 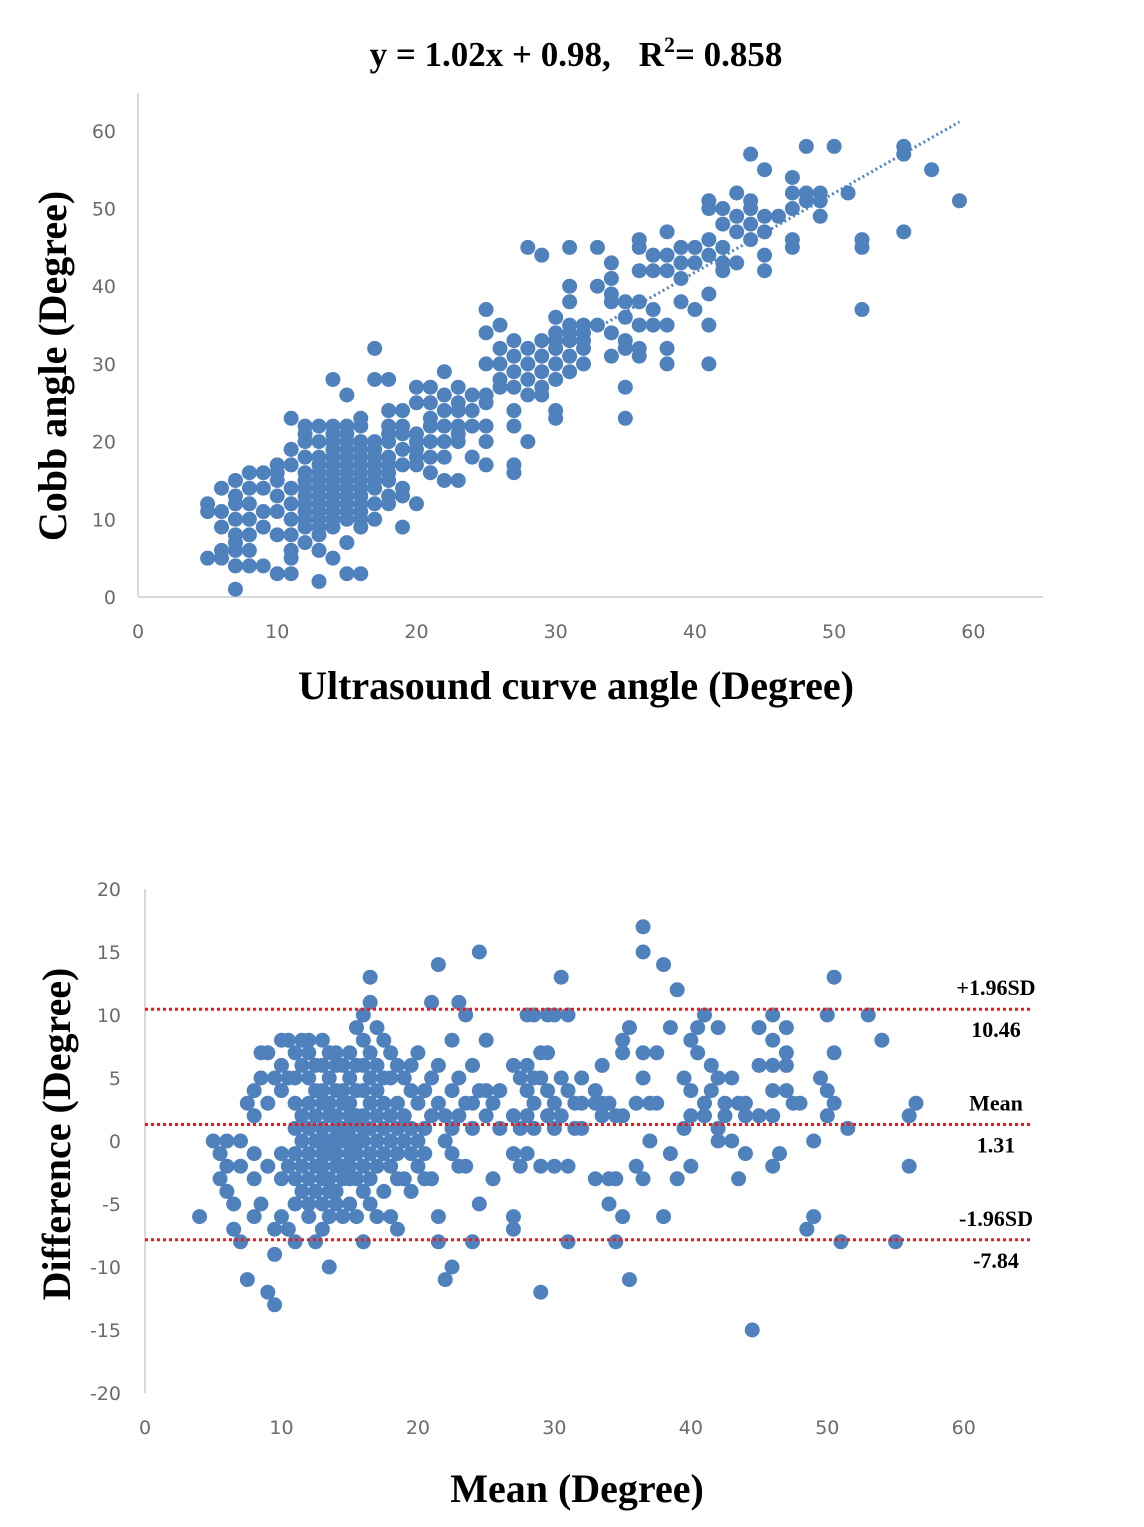 What do you see at coordinates (577, 1488) in the screenshot?
I see `x-axis-label: Mean (Degree)` at bounding box center [577, 1488].